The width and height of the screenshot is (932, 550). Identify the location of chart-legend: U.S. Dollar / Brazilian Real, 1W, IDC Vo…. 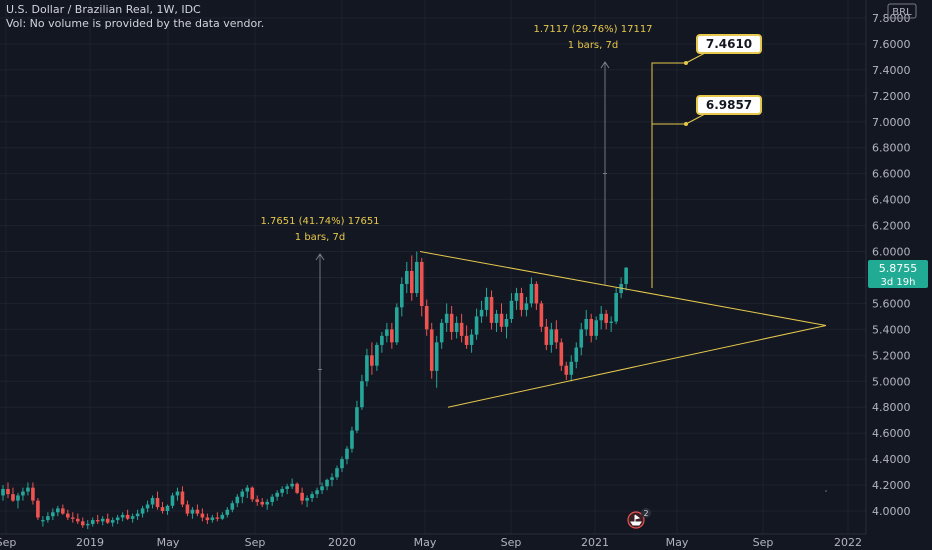
(135, 17).